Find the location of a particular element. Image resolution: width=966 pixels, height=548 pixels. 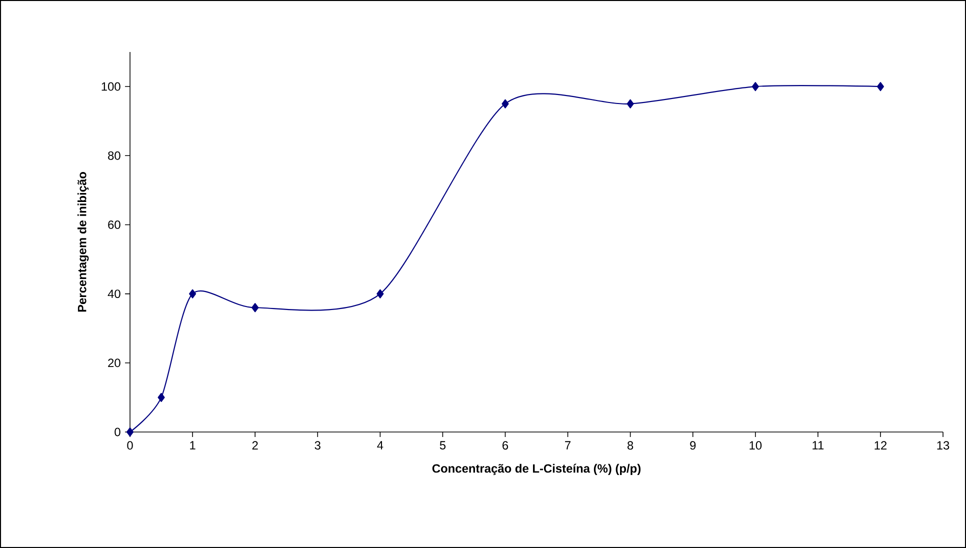

x-tick-label: 7 is located at coordinates (567, 445).